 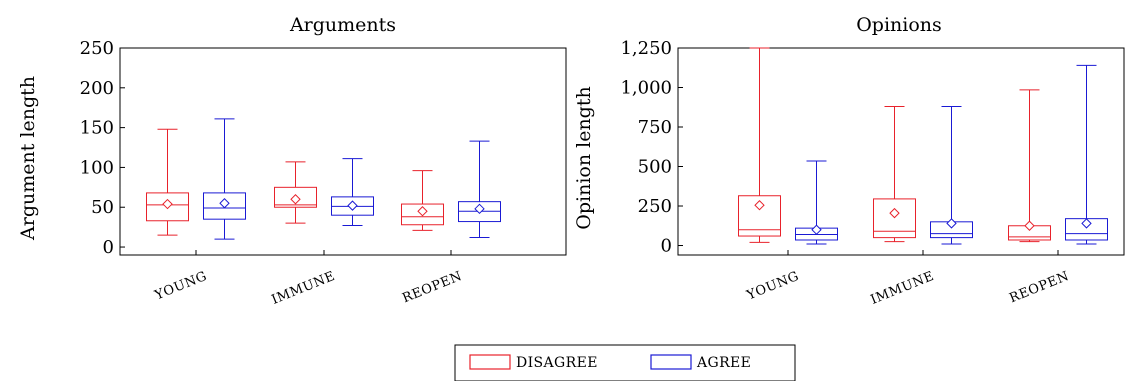 I want to click on legend-item-agree: AGREE, so click(x=700, y=362).